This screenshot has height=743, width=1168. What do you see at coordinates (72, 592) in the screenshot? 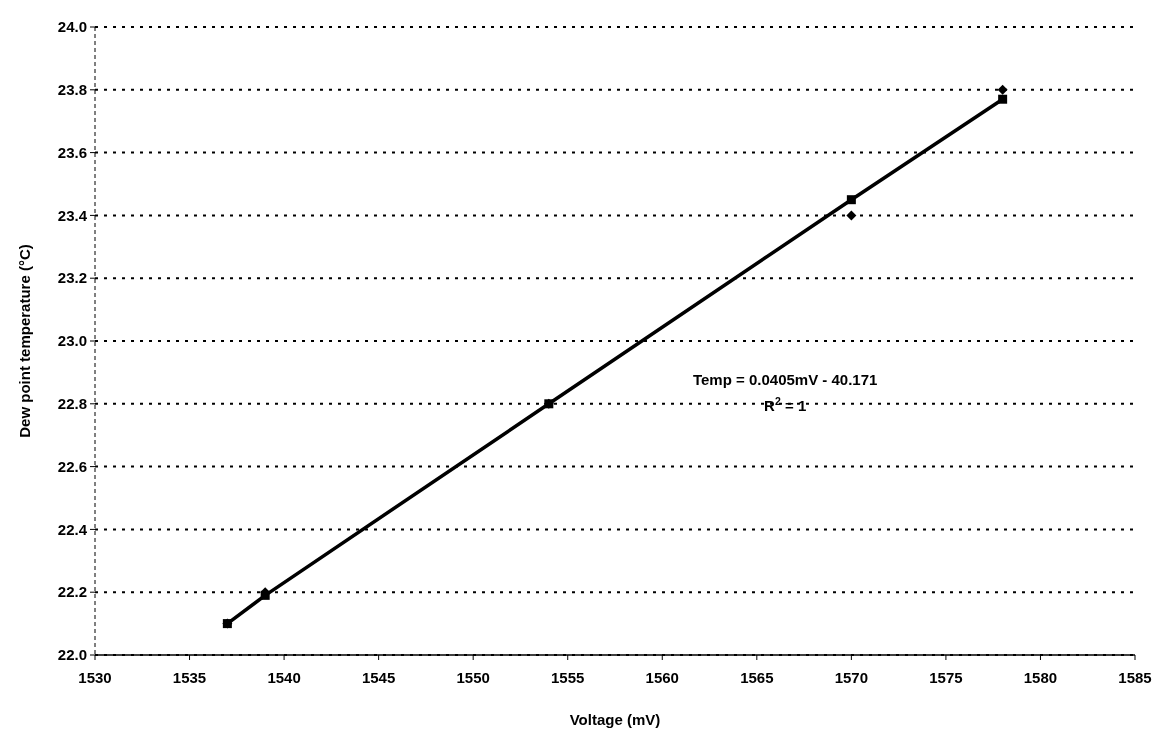
I see `y-tick-label: 22.2` at bounding box center [72, 592].